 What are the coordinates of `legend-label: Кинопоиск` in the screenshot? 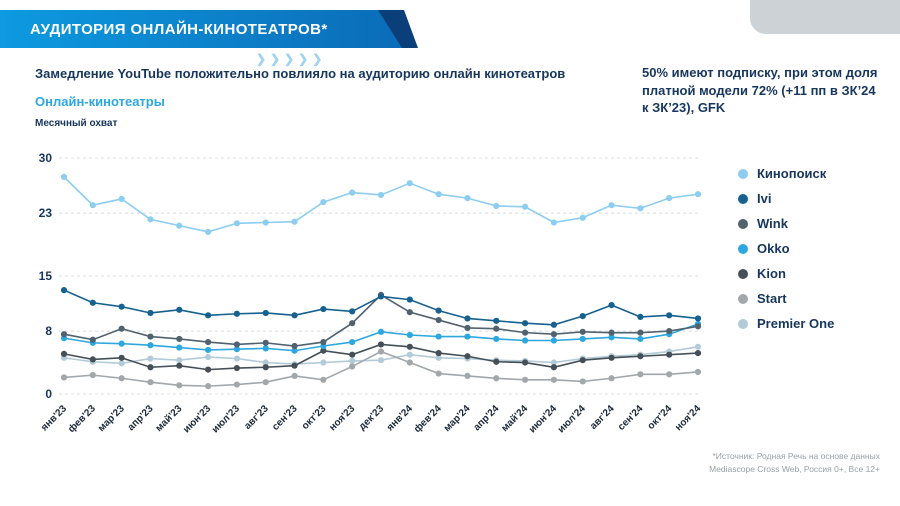 It's located at (792, 173).